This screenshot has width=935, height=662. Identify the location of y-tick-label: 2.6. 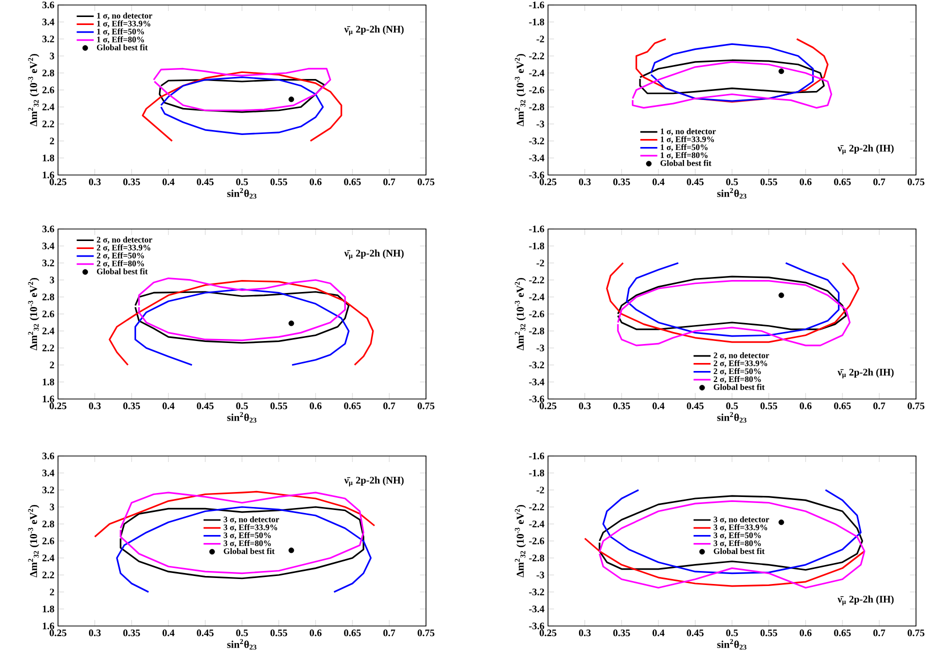
(48, 541).